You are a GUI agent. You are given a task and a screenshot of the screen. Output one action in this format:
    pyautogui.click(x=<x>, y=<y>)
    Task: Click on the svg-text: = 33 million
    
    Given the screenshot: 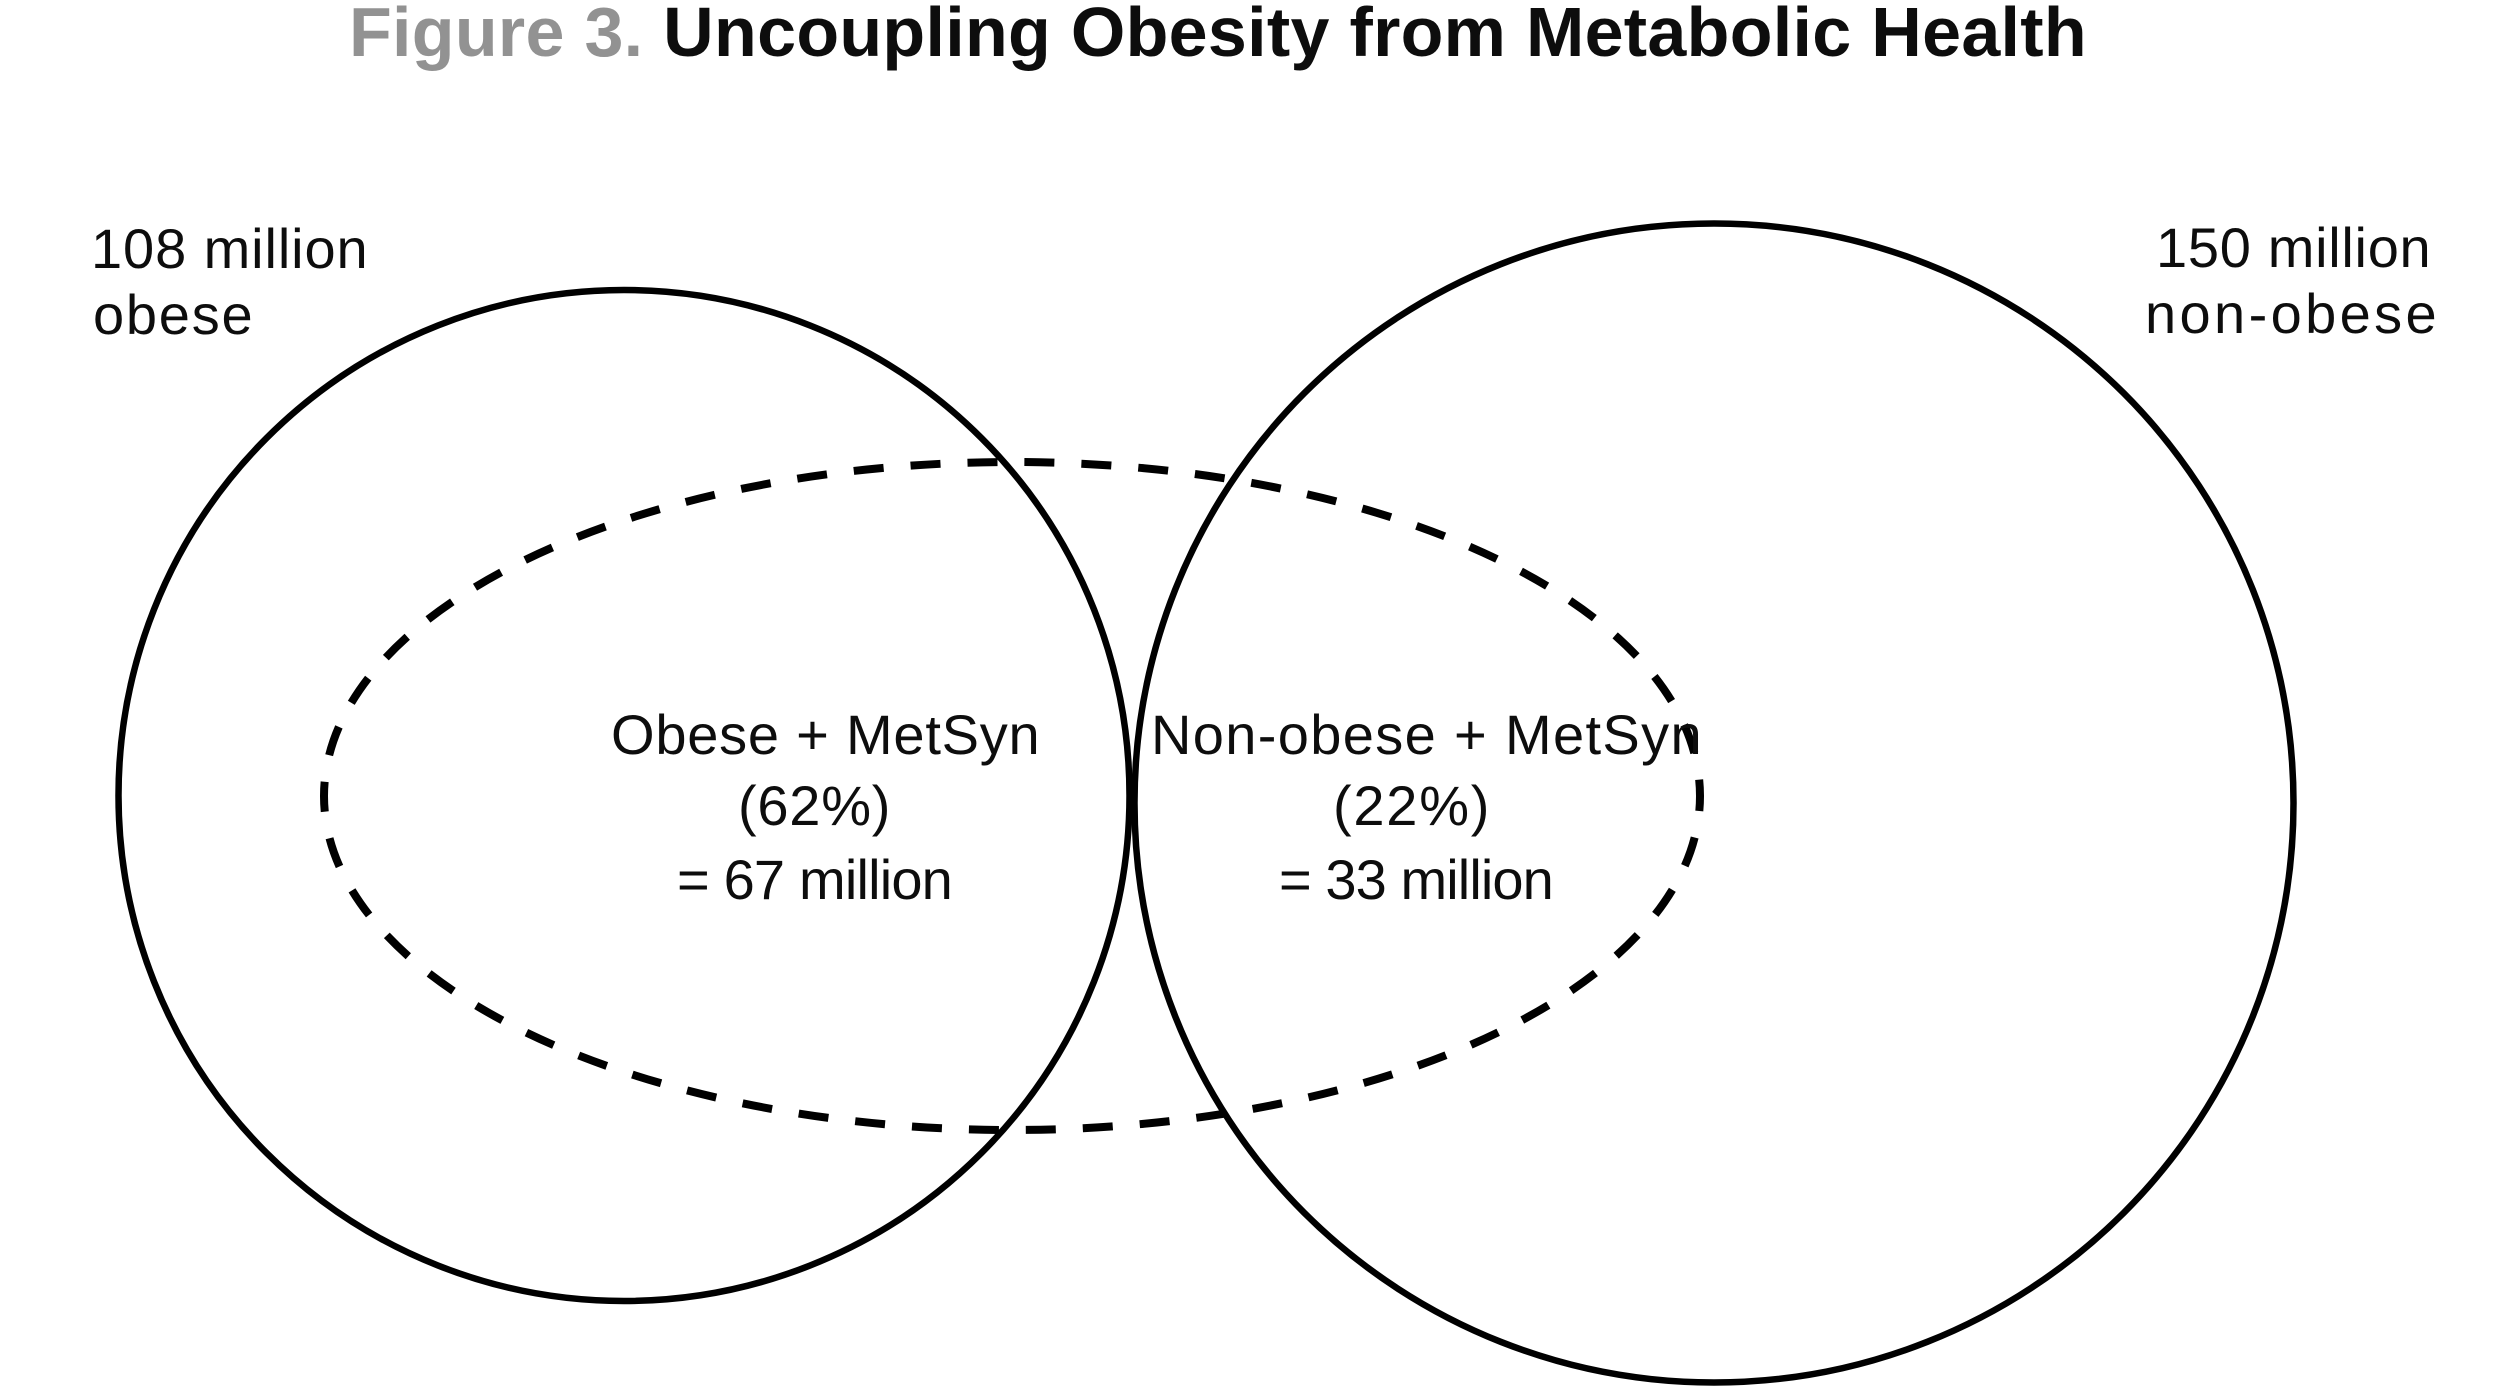 What is the action you would take?
    pyautogui.click(x=1416, y=879)
    